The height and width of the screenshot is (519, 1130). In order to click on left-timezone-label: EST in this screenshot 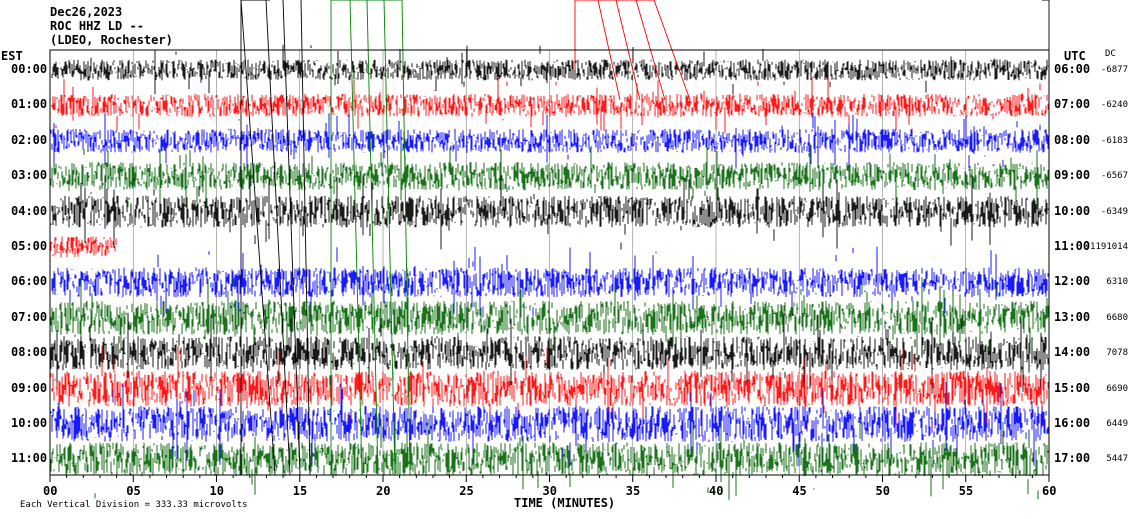, I will do `click(12, 56)`.